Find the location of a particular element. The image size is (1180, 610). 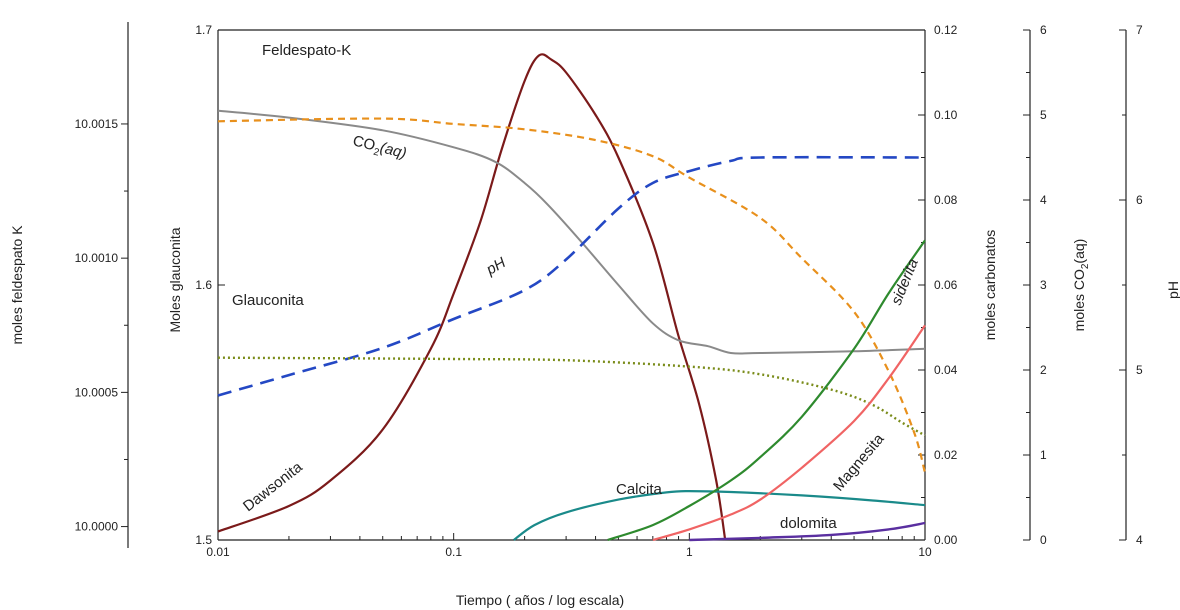

glauconita-tick-label: 1.6 is located at coordinates (203, 285).